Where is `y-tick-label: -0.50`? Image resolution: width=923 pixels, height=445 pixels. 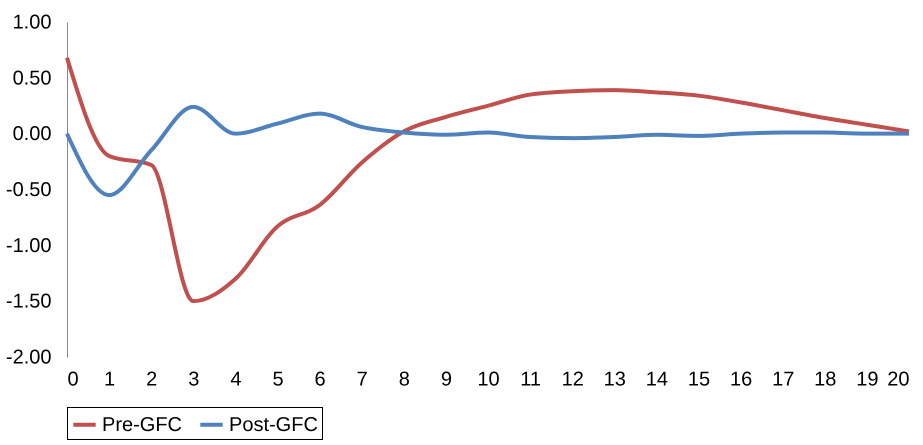
y-tick-label: -0.50 is located at coordinates (29, 190).